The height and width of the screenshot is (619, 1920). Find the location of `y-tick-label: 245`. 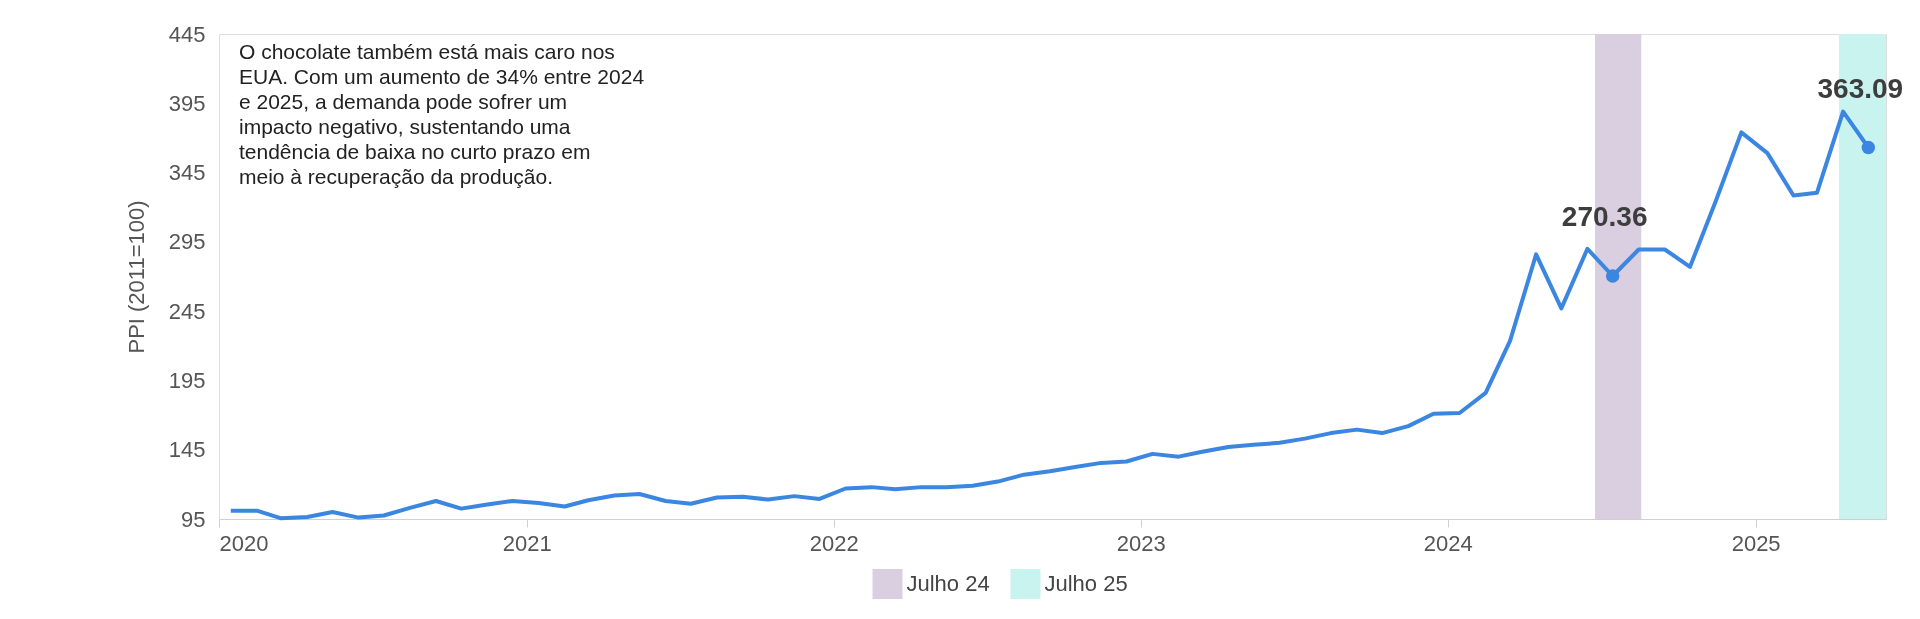

y-tick-label: 245 is located at coordinates (187, 311).